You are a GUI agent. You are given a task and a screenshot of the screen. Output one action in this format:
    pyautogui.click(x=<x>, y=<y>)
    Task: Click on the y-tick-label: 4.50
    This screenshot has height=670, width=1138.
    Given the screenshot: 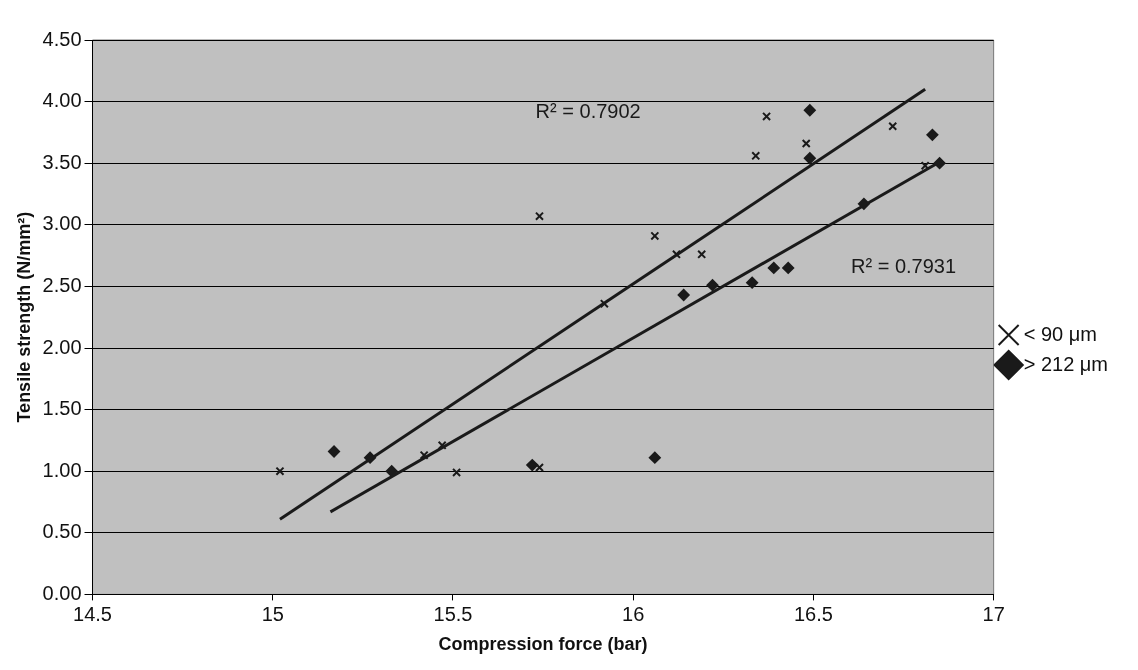 What is the action you would take?
    pyautogui.click(x=62, y=38)
    